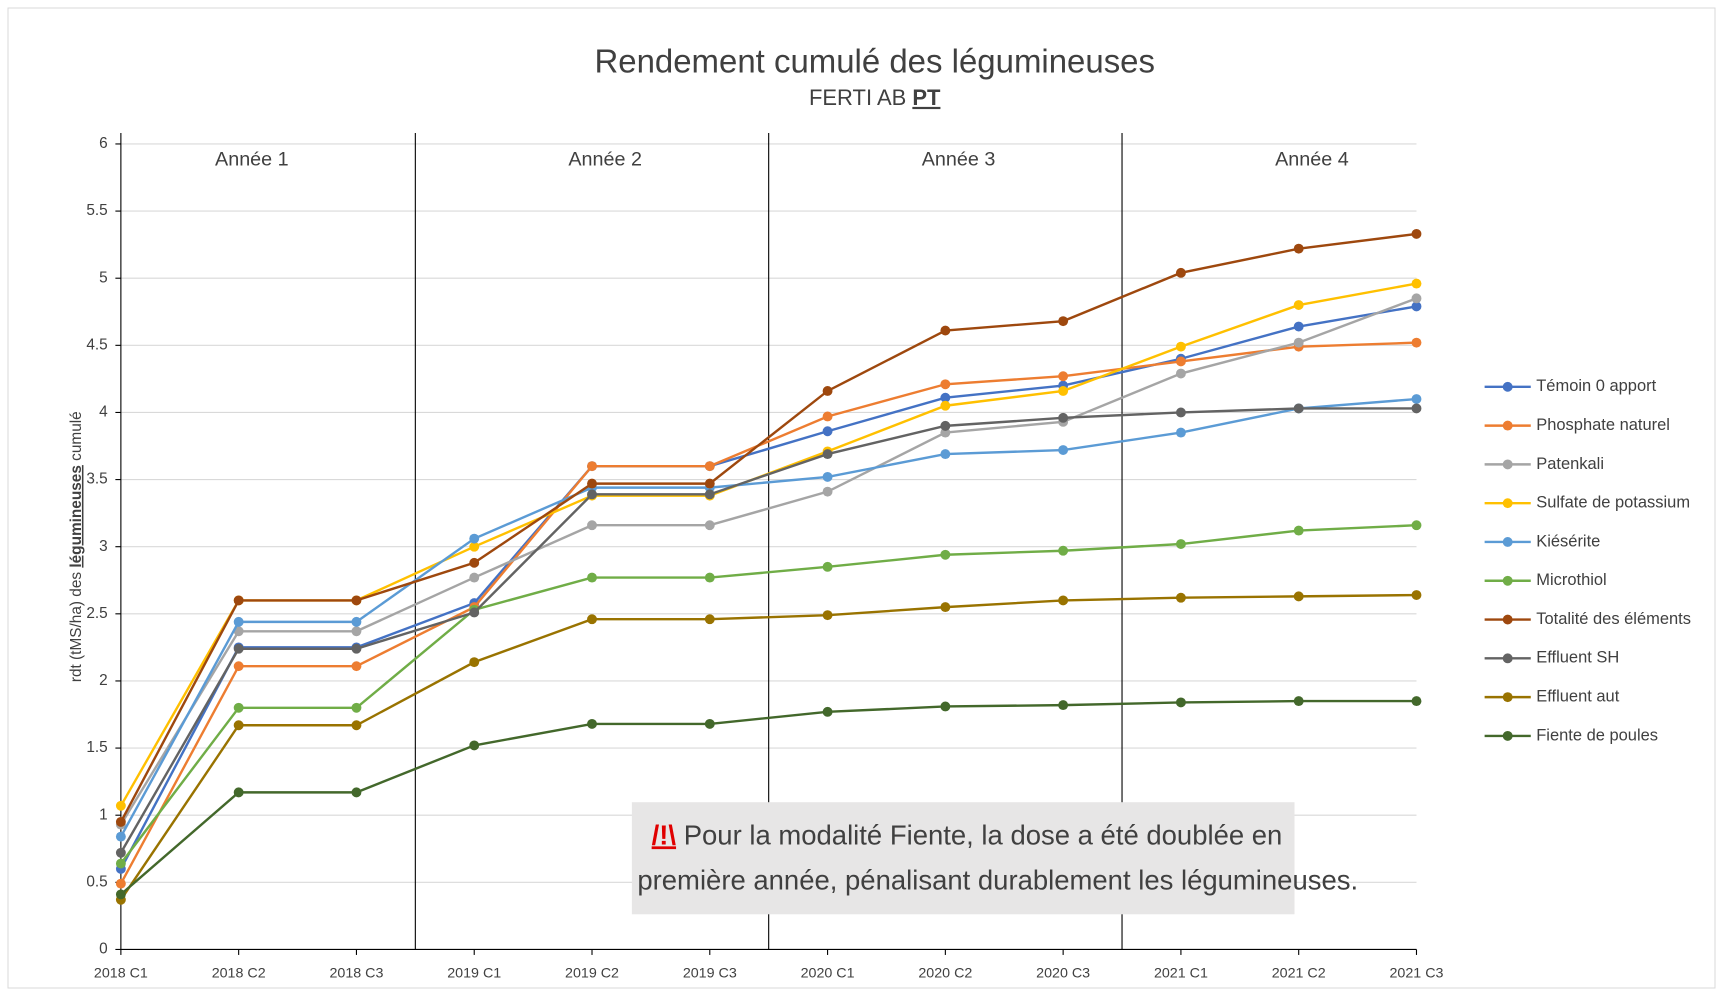 The image size is (1723, 994). What do you see at coordinates (239, 973) in the screenshot?
I see `x-tick-label: 2018 C2` at bounding box center [239, 973].